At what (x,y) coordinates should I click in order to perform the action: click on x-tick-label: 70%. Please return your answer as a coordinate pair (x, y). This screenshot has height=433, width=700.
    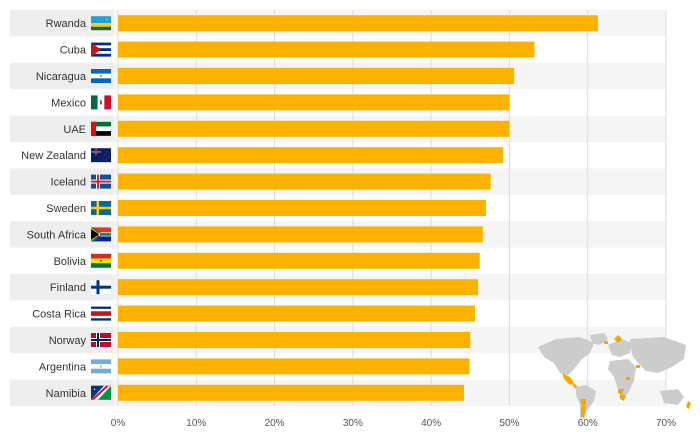
    Looking at the image, I should click on (666, 423).